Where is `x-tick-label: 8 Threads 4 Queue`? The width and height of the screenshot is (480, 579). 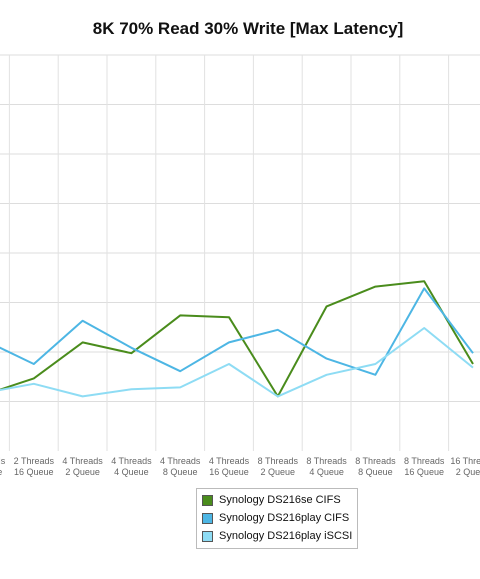
x-tick-label: 8 Threads 4 Queue is located at coordinates (326, 466).